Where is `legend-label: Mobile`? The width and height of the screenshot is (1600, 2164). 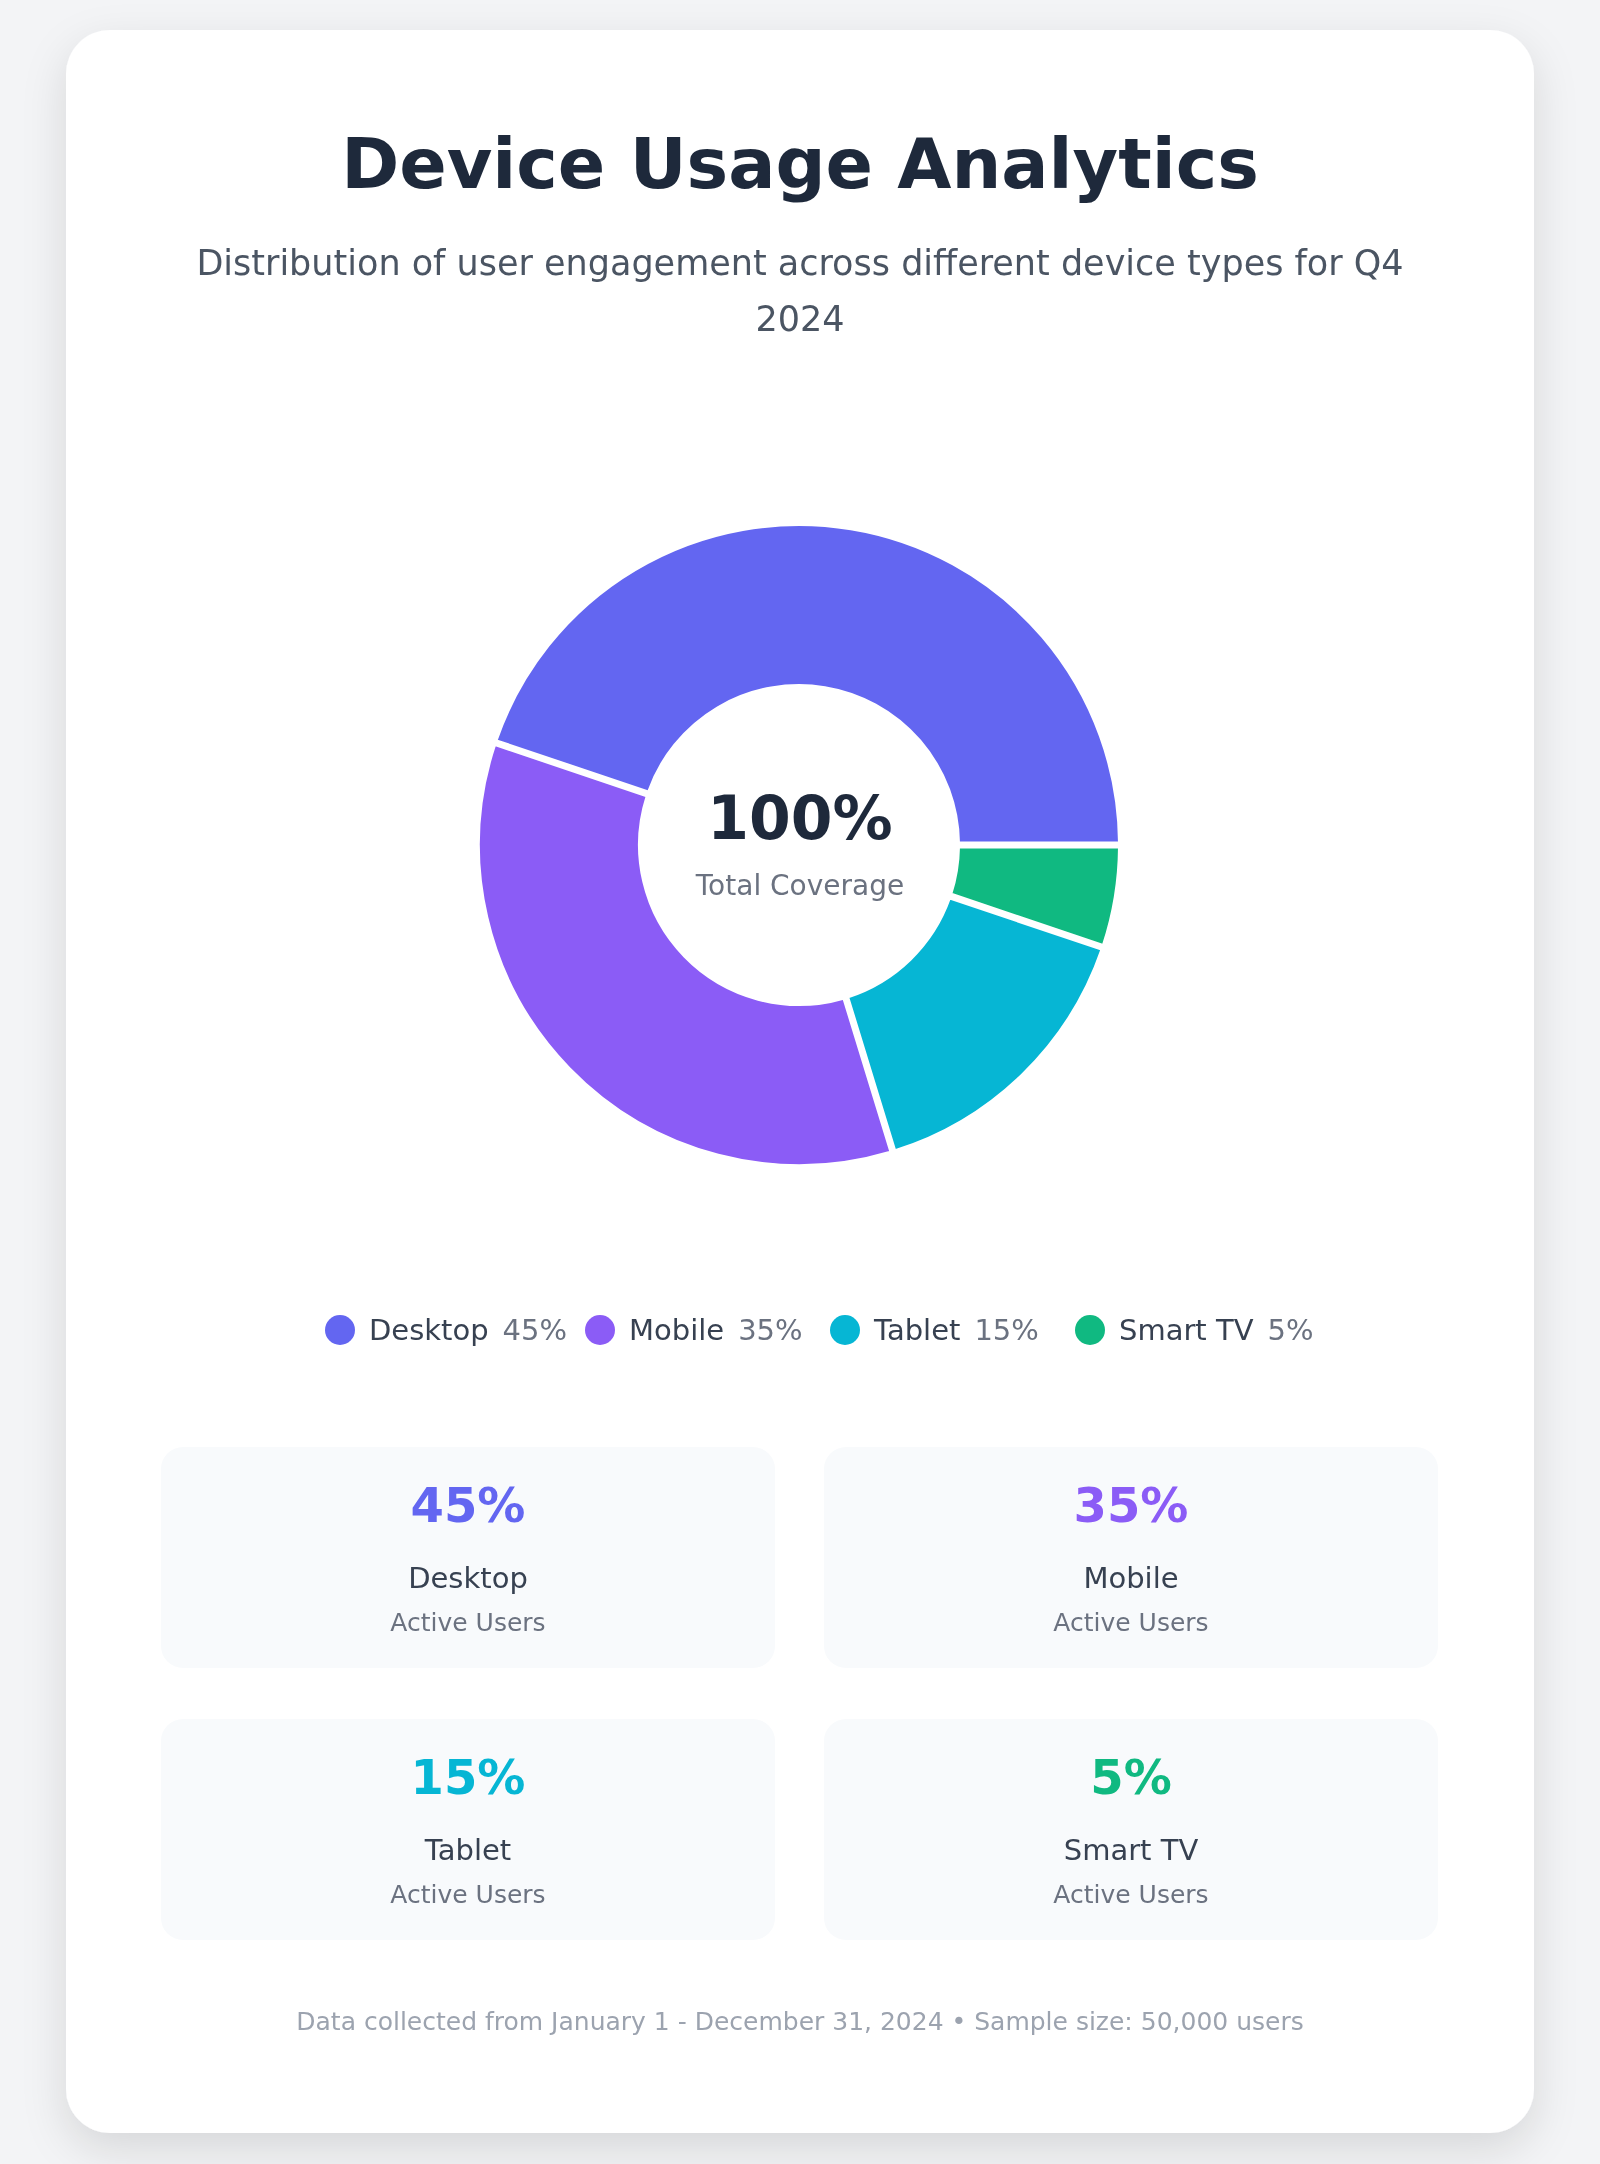
legend-label: Mobile is located at coordinates (677, 1330).